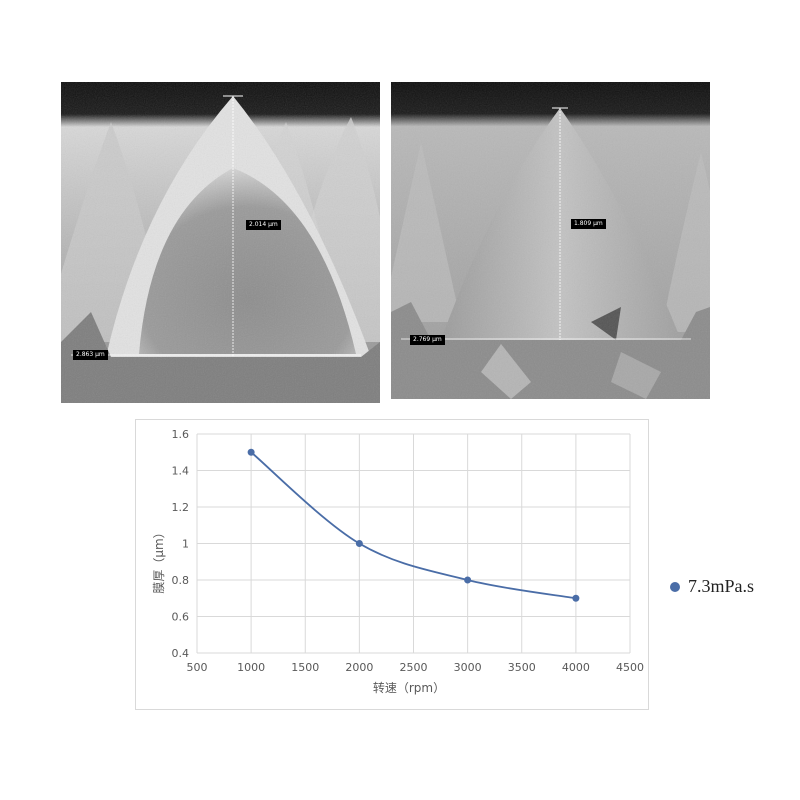 This screenshot has width=800, height=800. I want to click on y-tick-label: 0.6, so click(181, 617).